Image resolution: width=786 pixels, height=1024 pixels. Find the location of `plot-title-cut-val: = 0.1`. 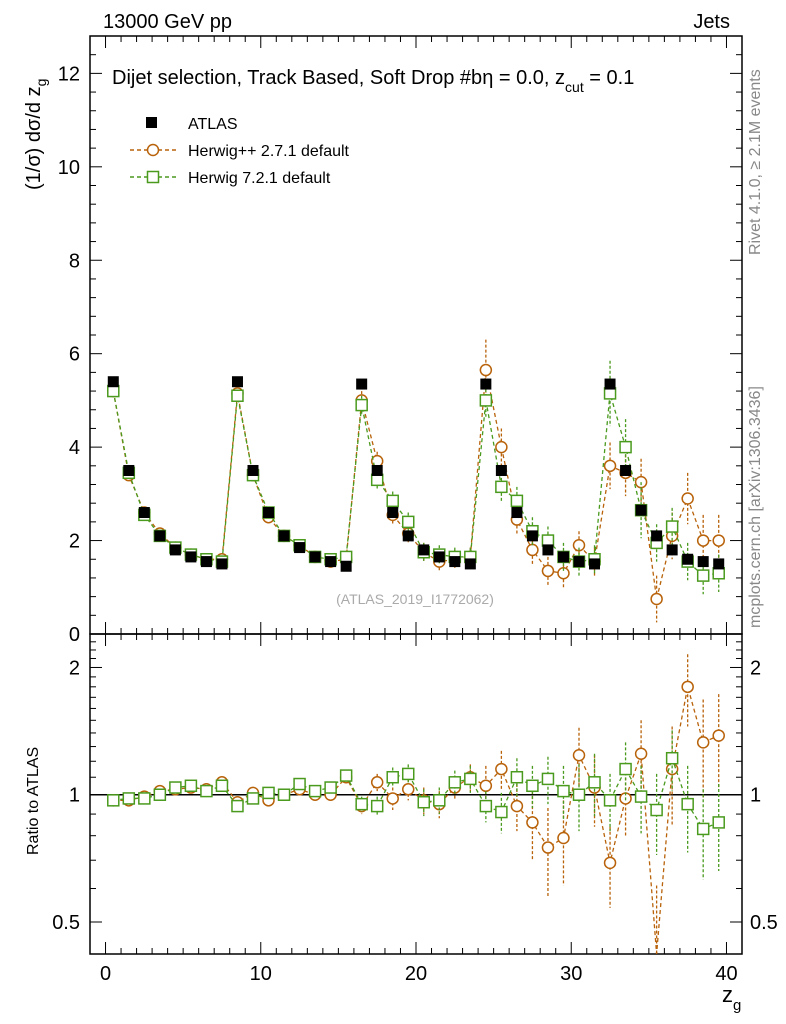

plot-title-cut-val: = 0.1 is located at coordinates (609, 78).